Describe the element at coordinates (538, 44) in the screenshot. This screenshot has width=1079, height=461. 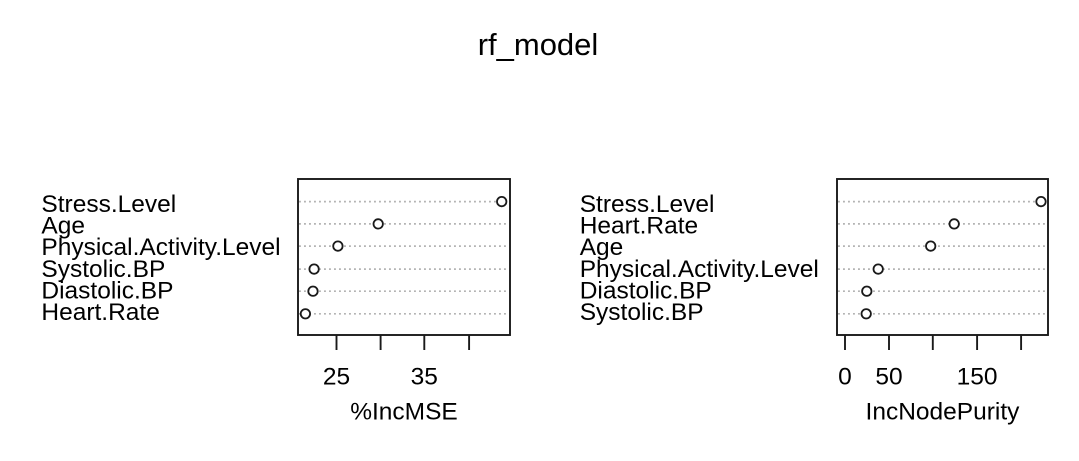
I see `svg-text: rf_model` at that location.